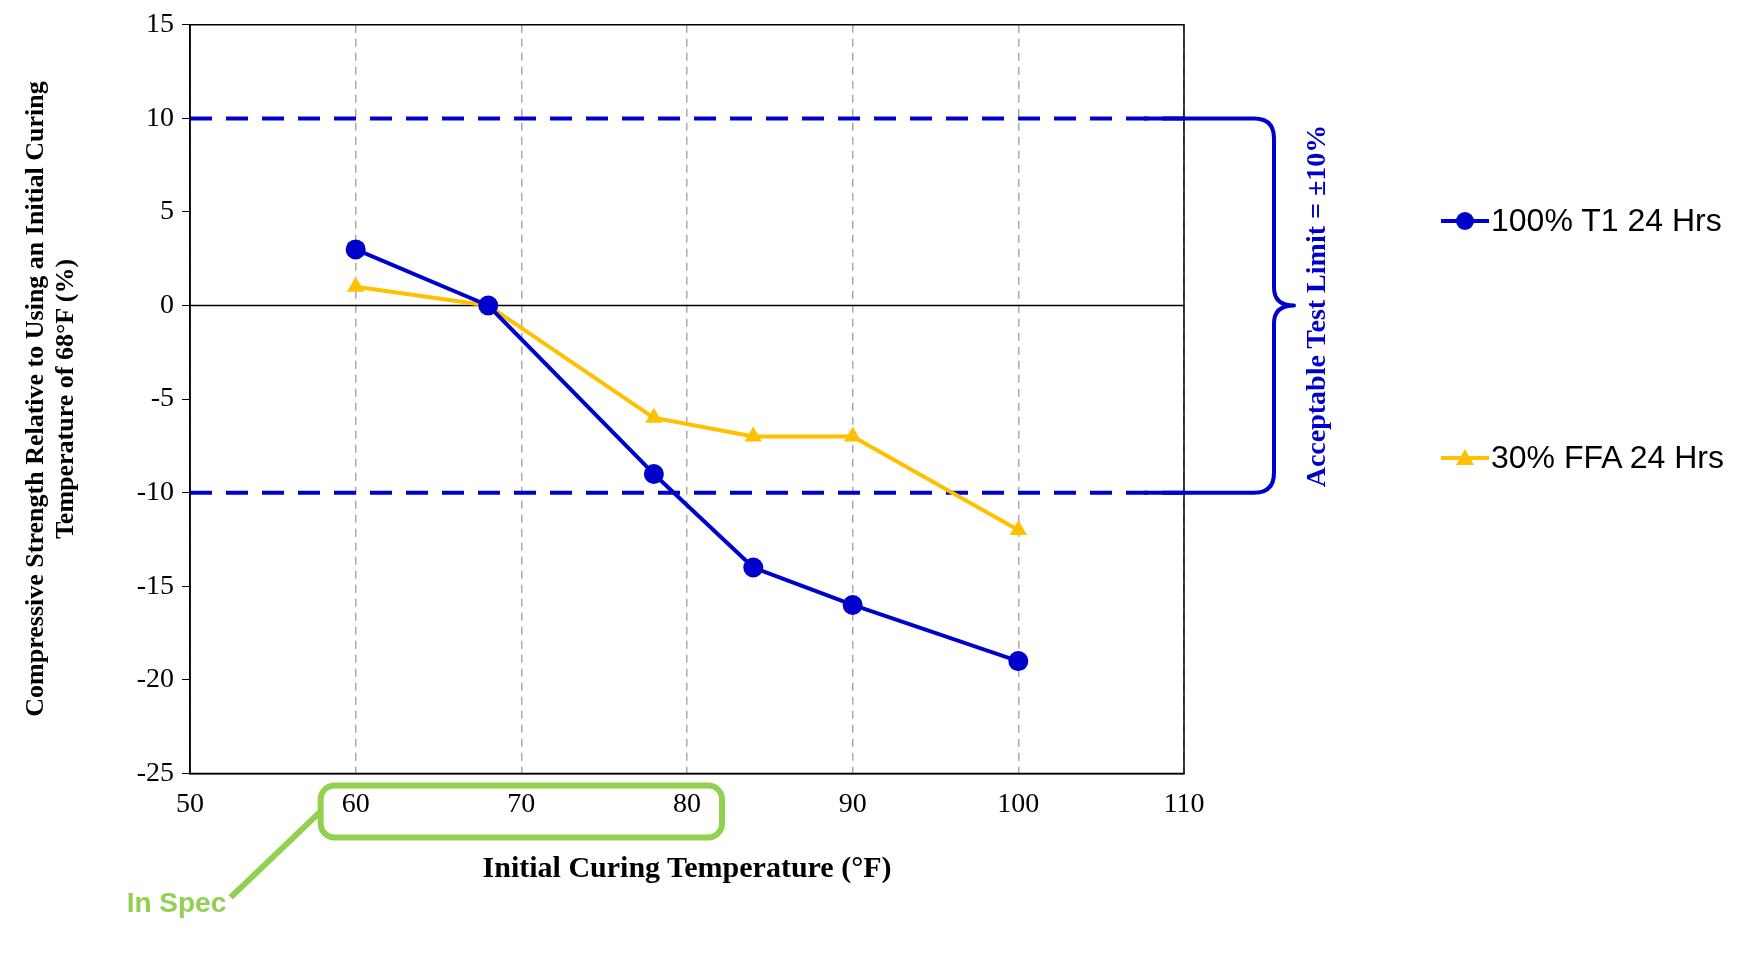 Image resolution: width=1744 pixels, height=961 pixels. I want to click on x-tick-label: 70, so click(521, 802).